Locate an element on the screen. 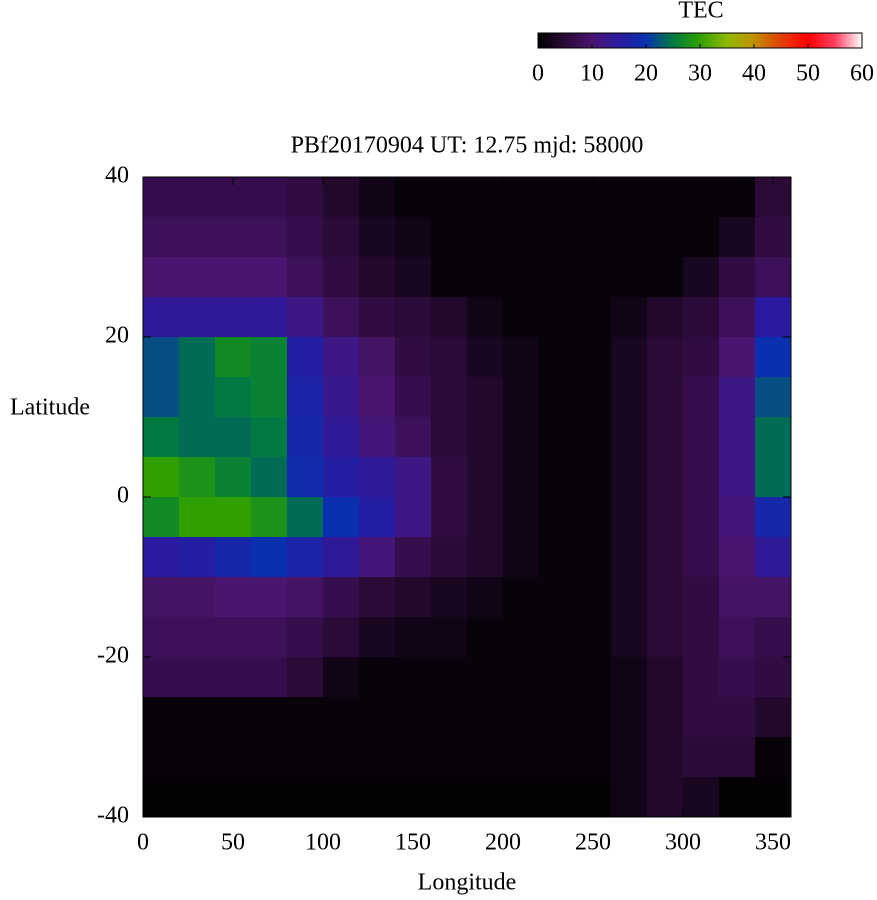 This screenshot has height=900, width=877. colorbar-tick-label: 30 is located at coordinates (700, 74).